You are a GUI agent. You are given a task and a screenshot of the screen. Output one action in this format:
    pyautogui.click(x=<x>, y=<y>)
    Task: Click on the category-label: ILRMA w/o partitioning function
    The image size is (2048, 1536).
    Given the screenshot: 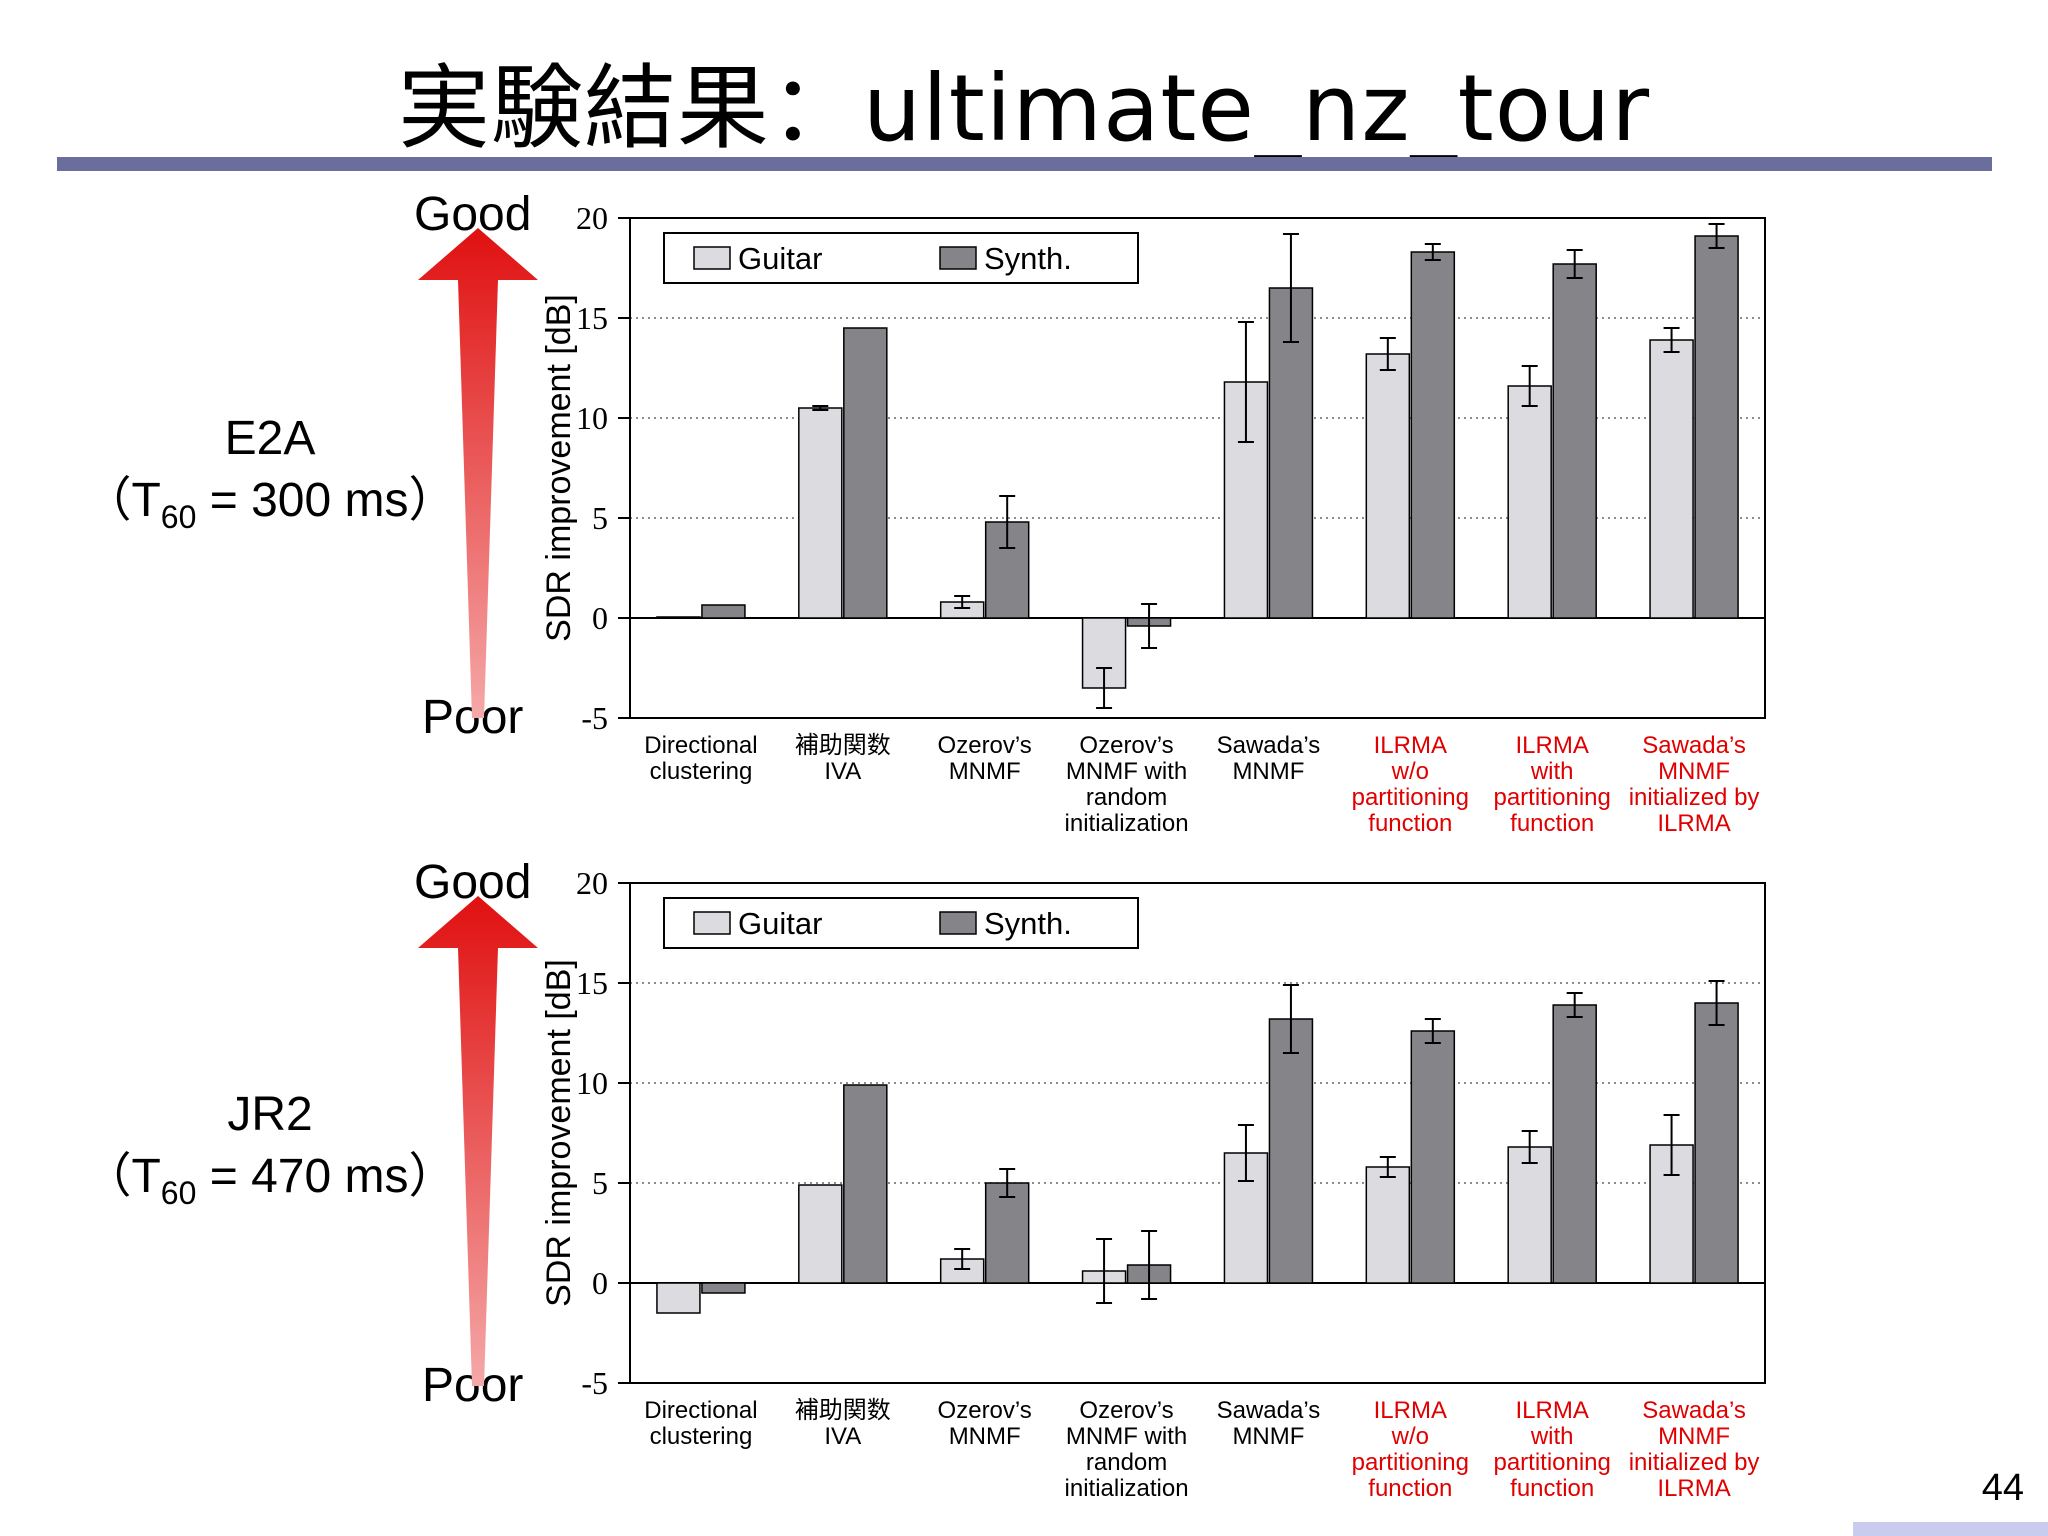 What is the action you would take?
    pyautogui.click(x=1410, y=1449)
    